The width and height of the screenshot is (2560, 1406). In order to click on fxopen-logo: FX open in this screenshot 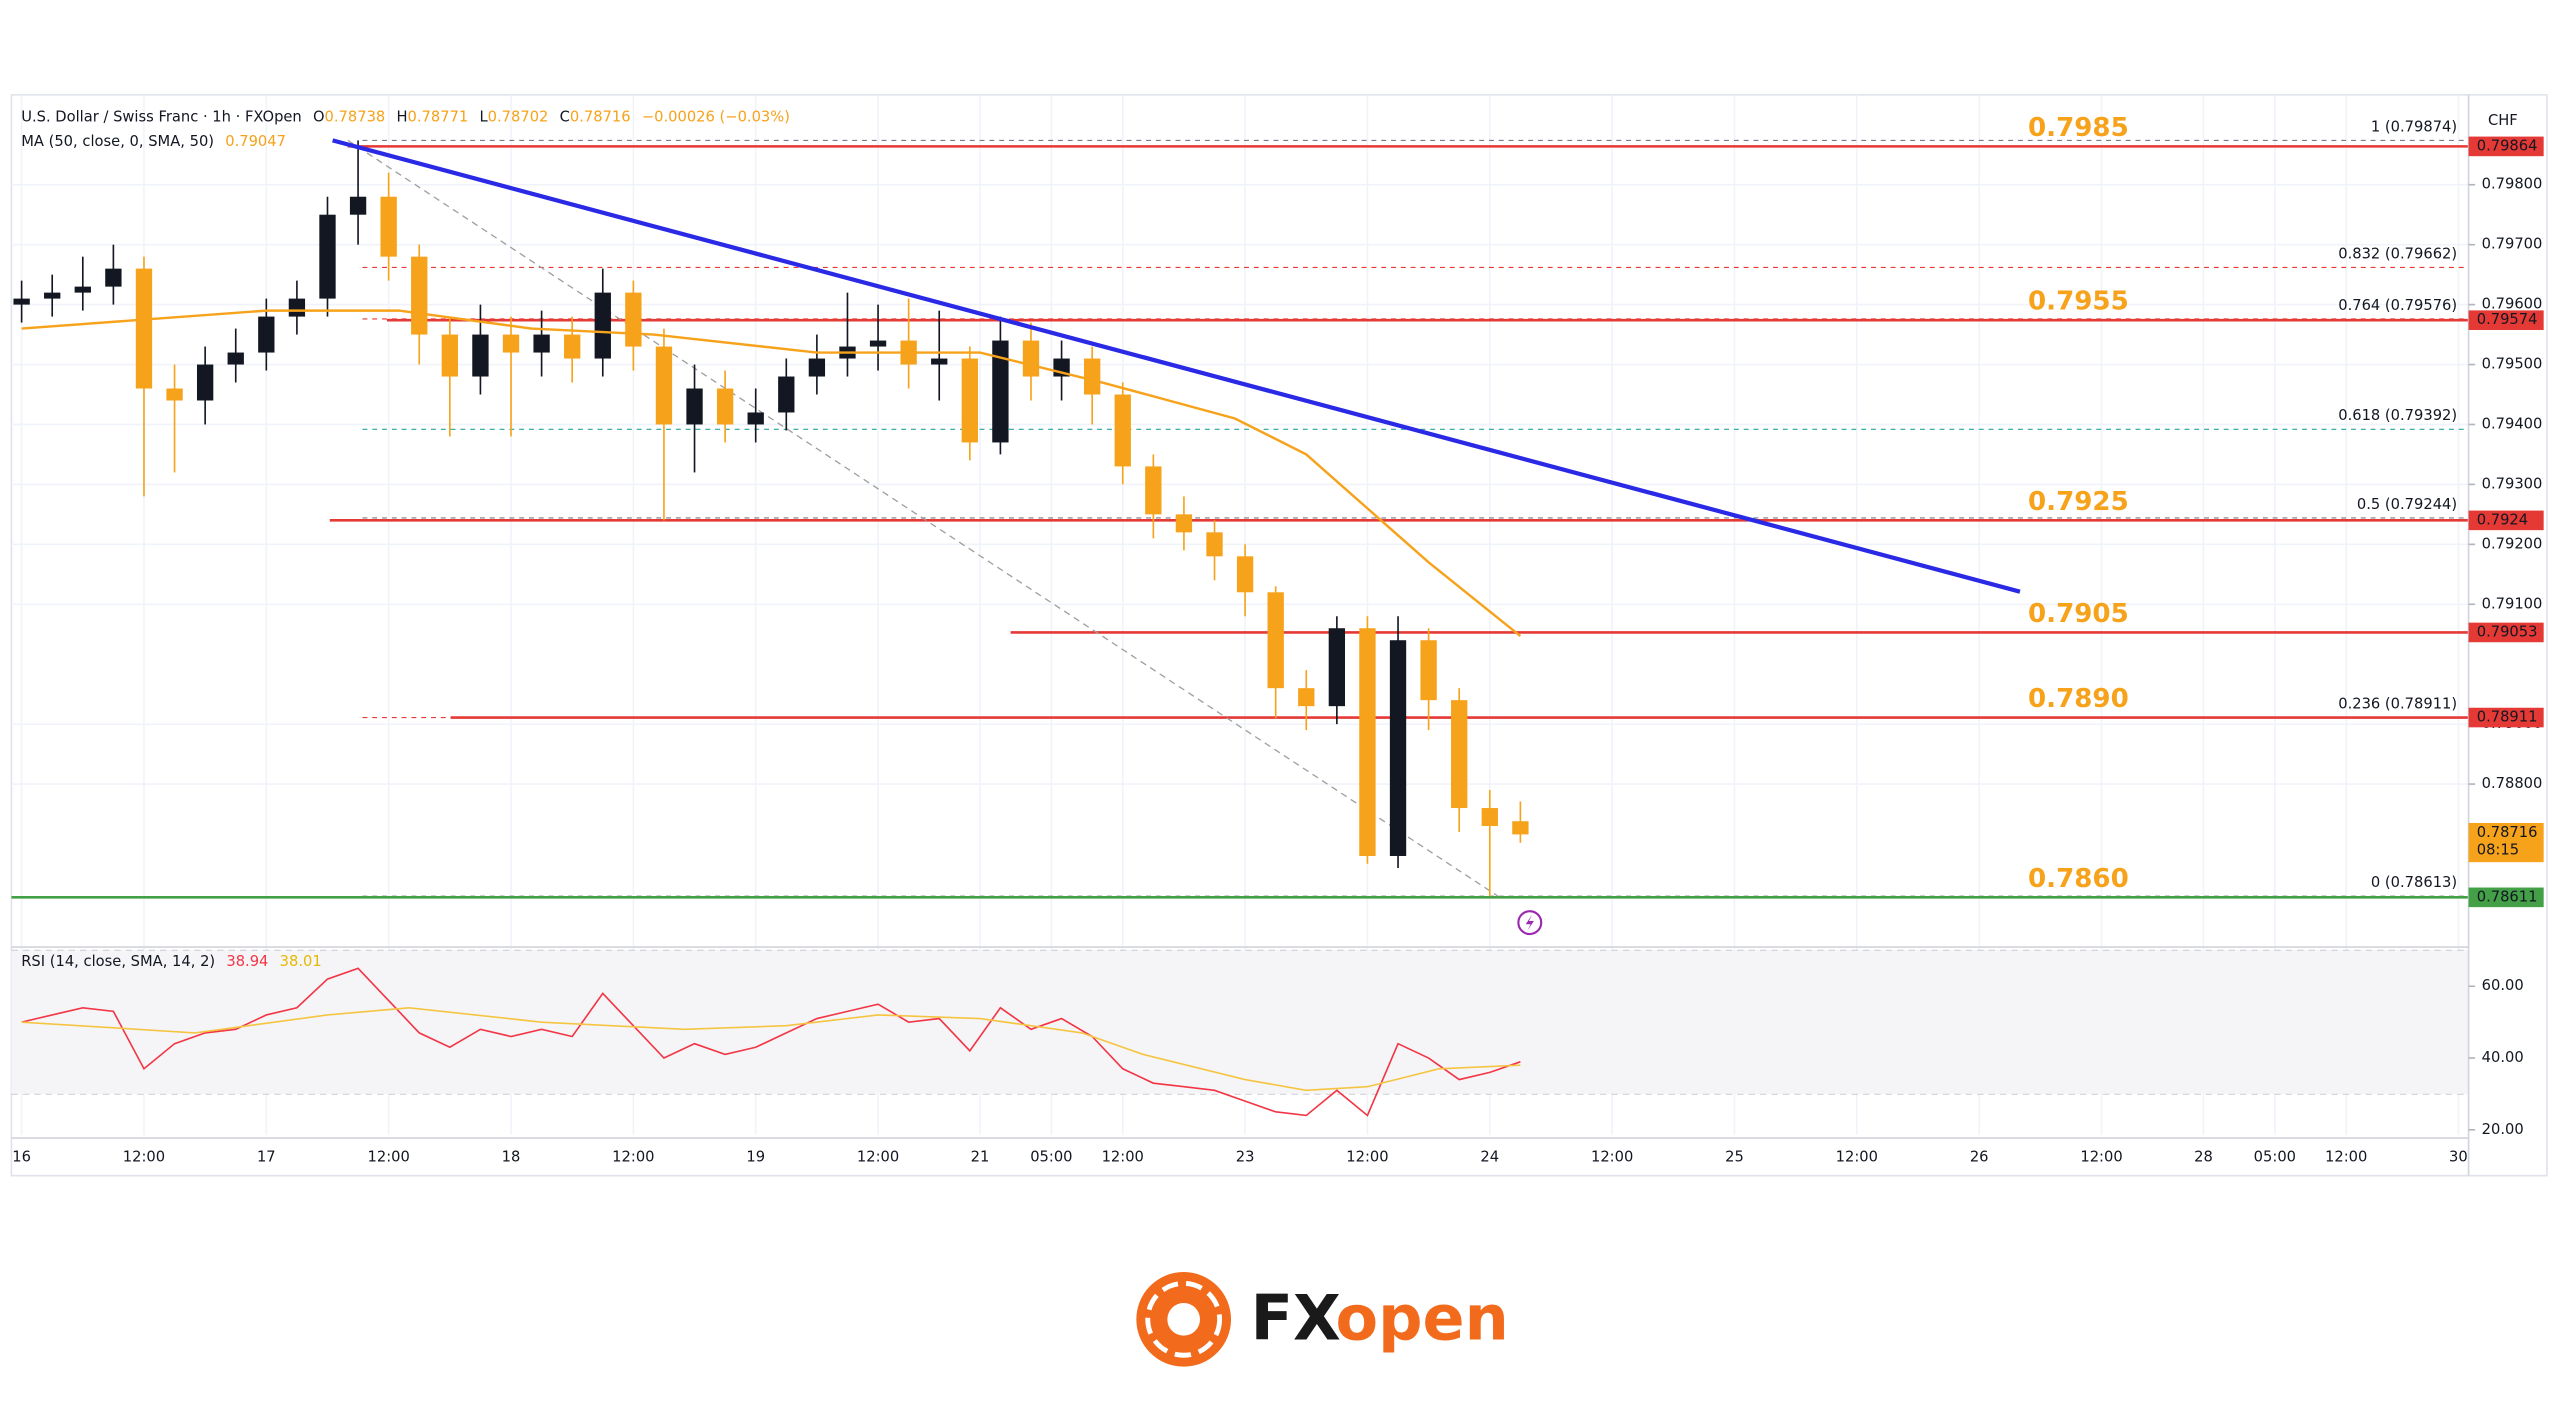, I will do `click(1322, 1319)`.